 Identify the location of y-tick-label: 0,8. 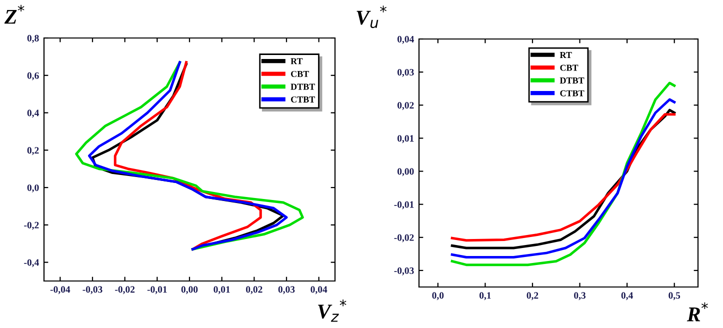
(33, 38).